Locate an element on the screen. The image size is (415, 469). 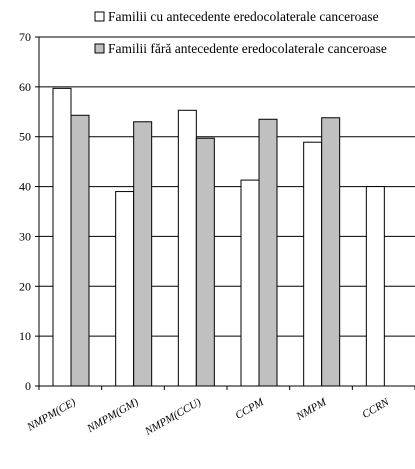
y-tick-label: 0 is located at coordinates (28, 386).